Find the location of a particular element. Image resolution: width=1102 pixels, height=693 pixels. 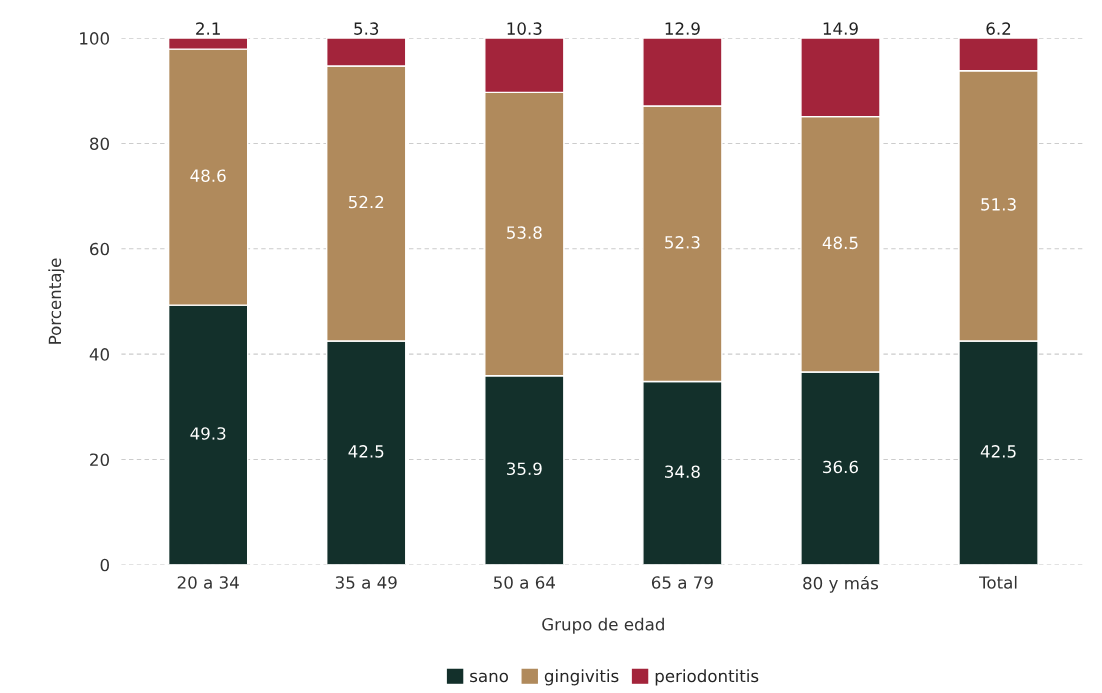

y-tick-label: 0 is located at coordinates (104, 565).